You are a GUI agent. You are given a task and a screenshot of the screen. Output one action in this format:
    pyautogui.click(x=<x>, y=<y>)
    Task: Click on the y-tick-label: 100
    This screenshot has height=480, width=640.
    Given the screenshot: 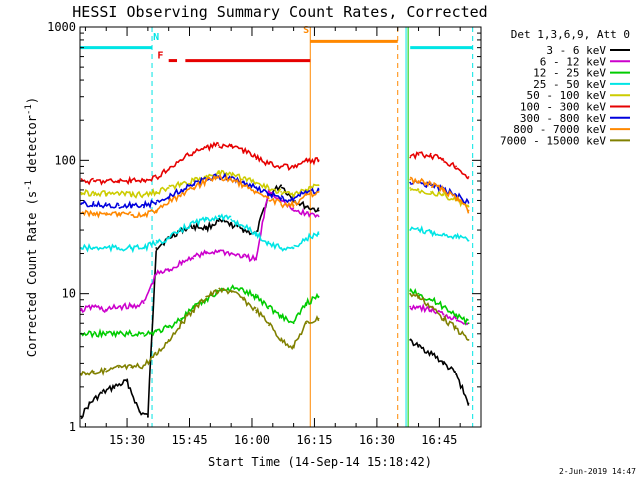 What is the action you would take?
    pyautogui.click(x=65, y=160)
    